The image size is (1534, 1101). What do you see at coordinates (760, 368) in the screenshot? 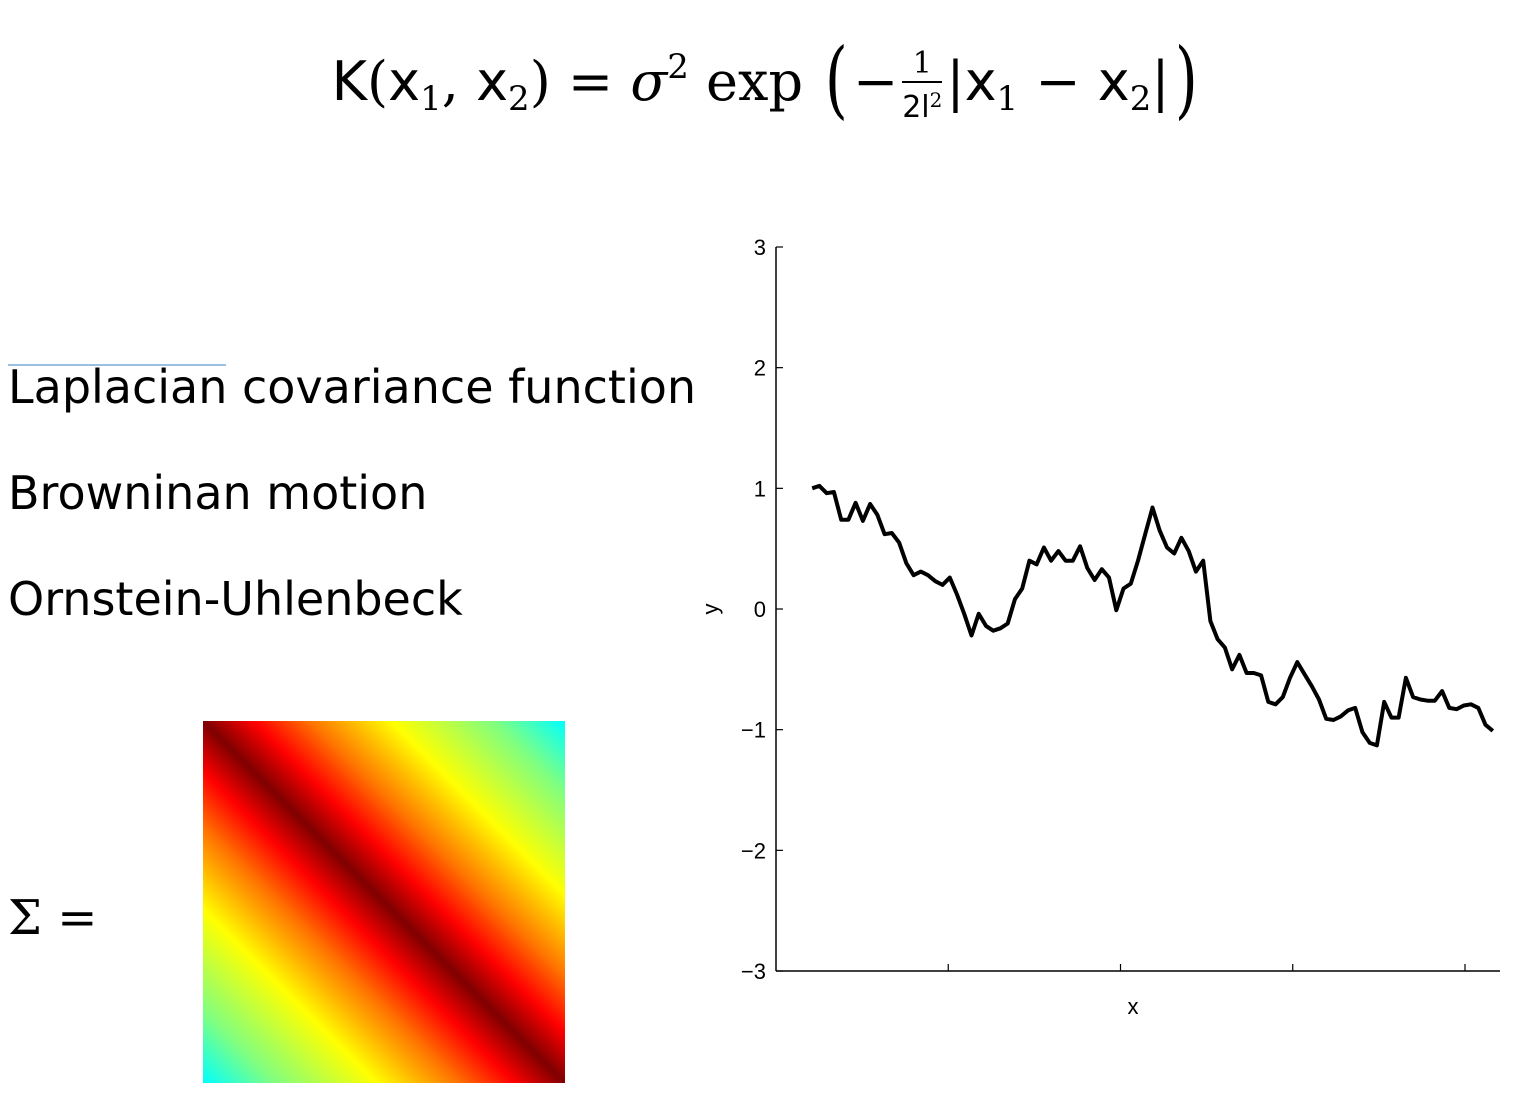
I see `y-tick-label: 2` at bounding box center [760, 368].